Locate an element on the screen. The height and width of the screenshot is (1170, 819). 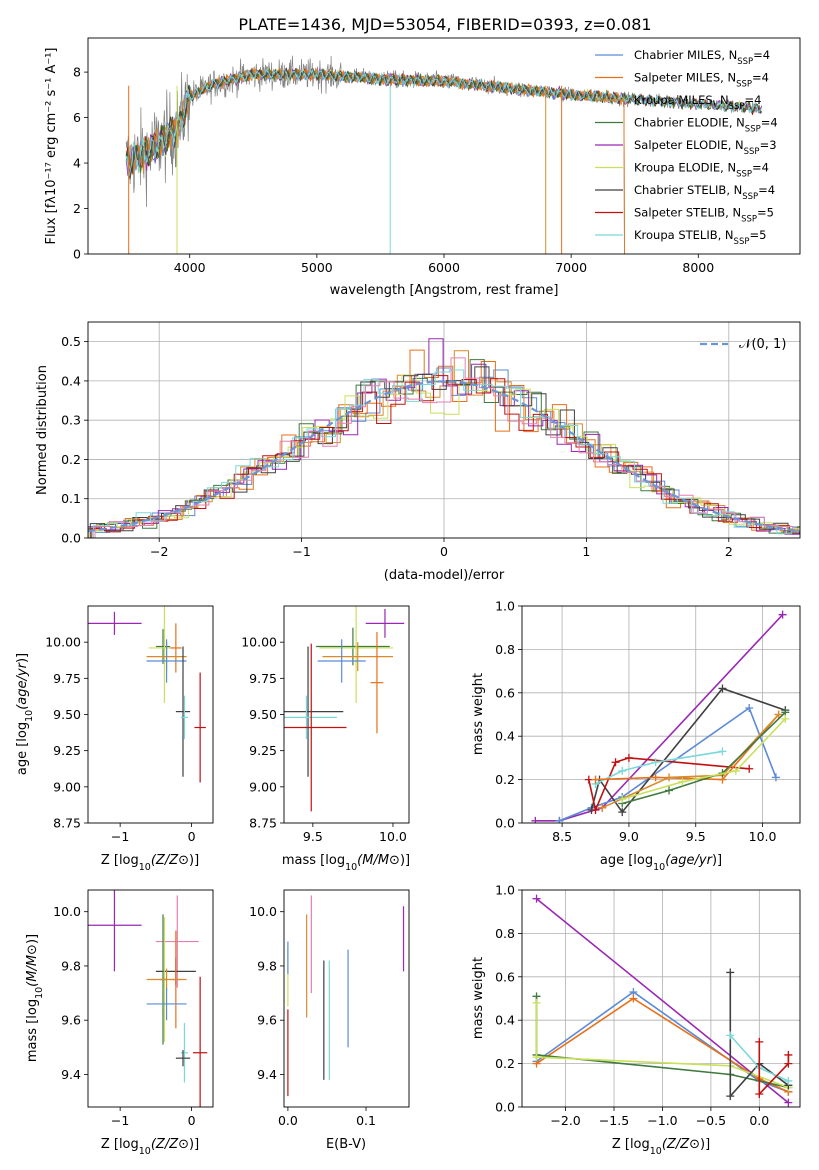
mass-vs-EBV-panel: 0.0 0.1 9.4 9.6 9.8 10.0 E(B-V) is located at coordinates (329, 1020).